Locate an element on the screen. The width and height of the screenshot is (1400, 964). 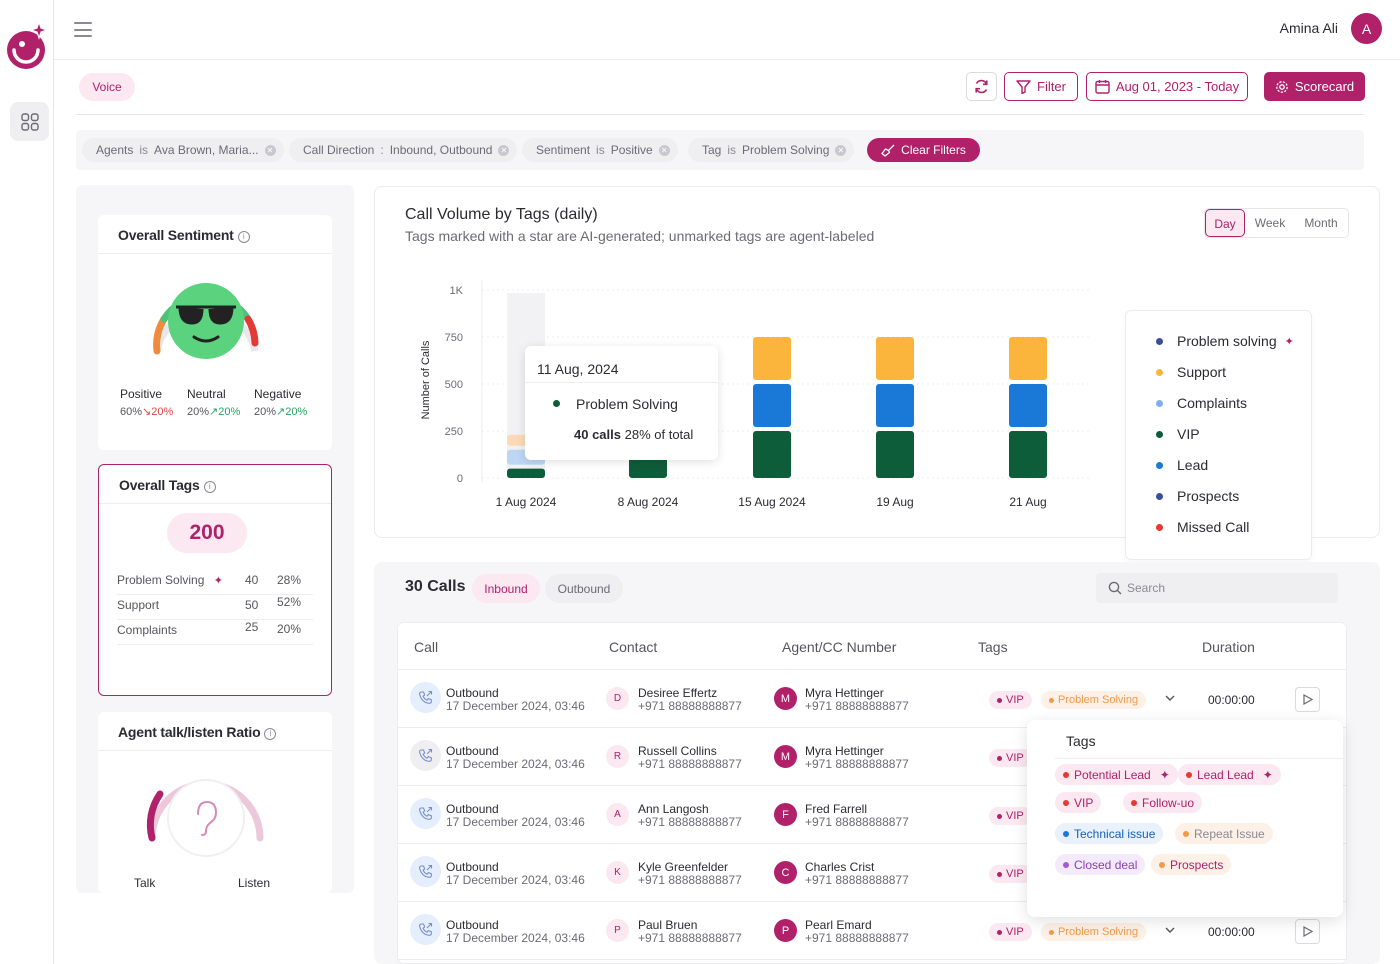
agent-cell: Myra Hettinger +971 88888888877 is located at coordinates (857, 758).